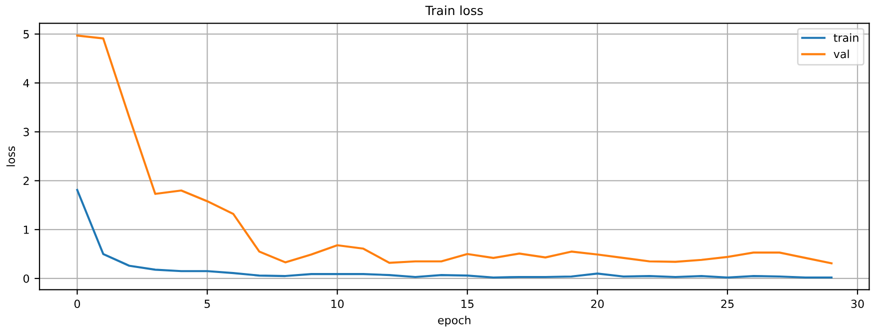 This screenshot has height=333, width=878. I want to click on x-axis-title: epoch, so click(454, 321).